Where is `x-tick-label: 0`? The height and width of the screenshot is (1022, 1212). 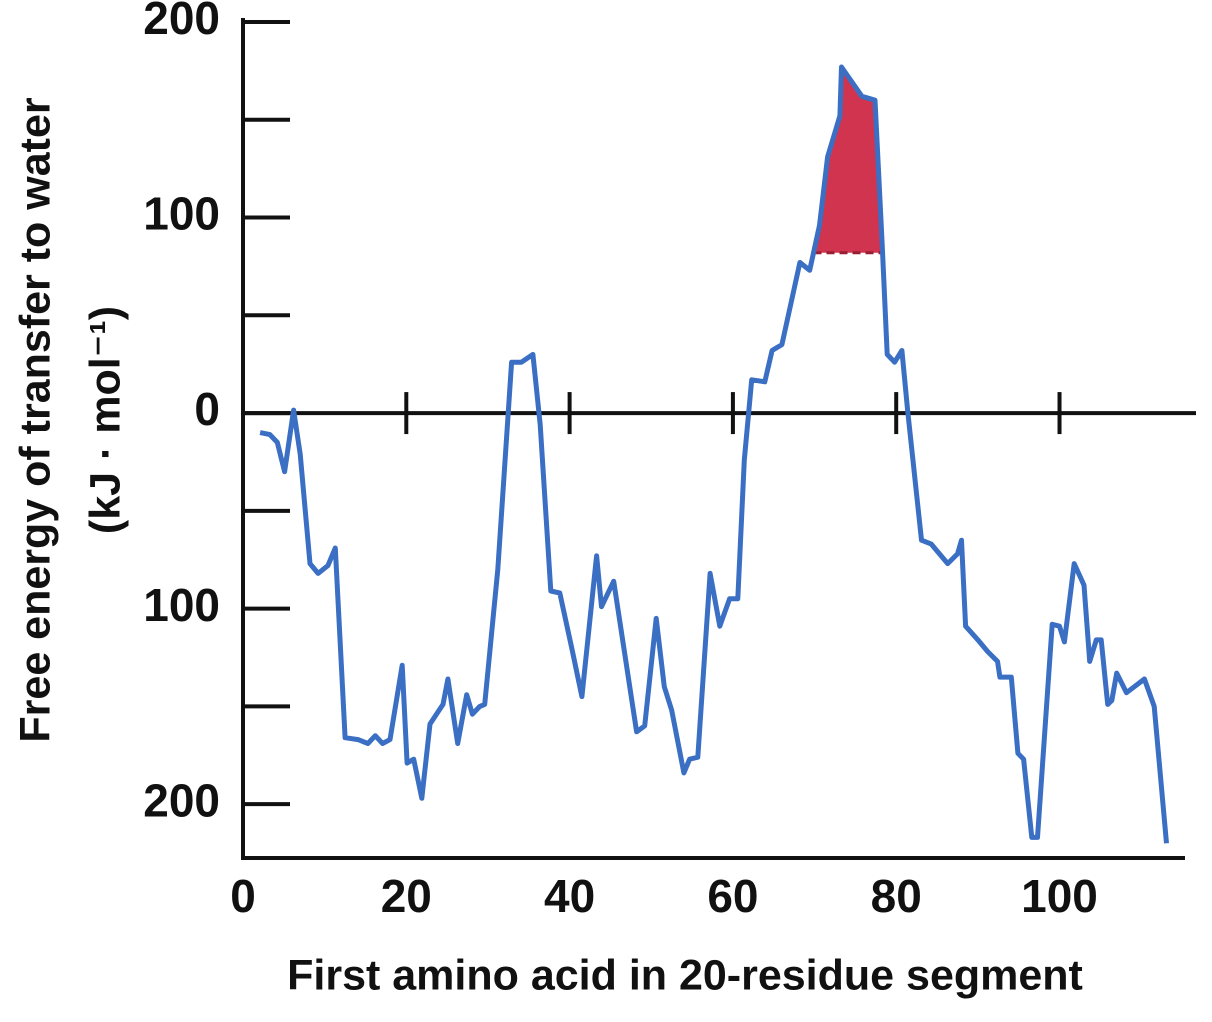 x-tick-label: 0 is located at coordinates (243, 896).